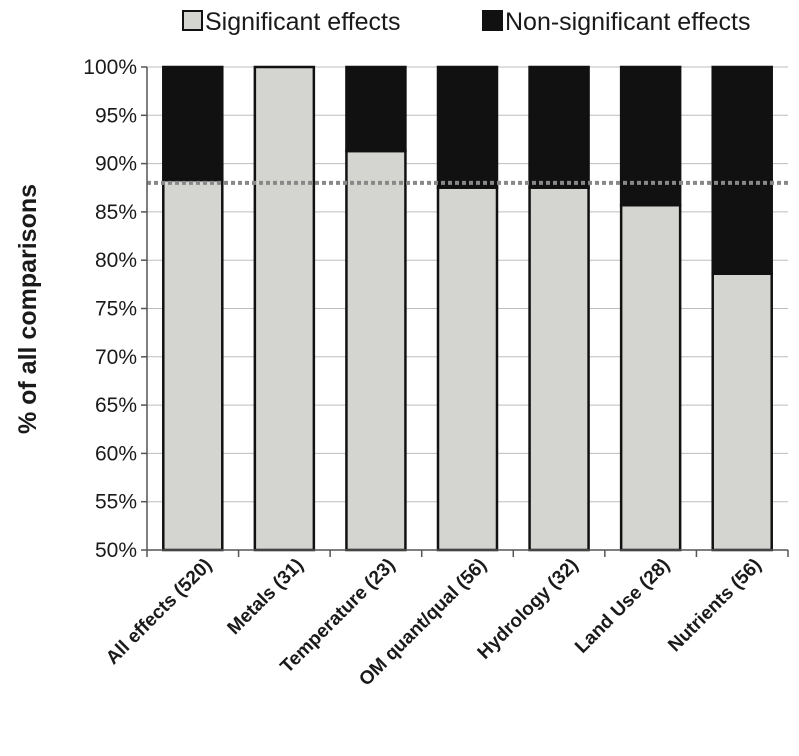  I want to click on bar-om-quant-qual-56-significant-effects, so click(467, 369).